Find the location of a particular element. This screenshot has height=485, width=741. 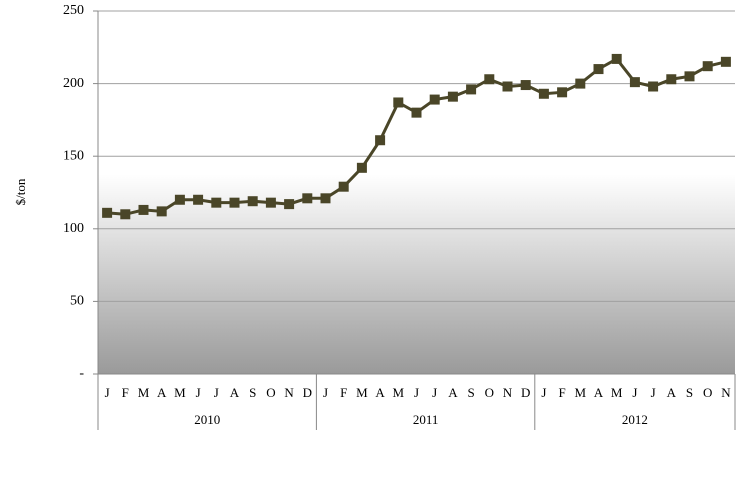

x-group-label: 2012 is located at coordinates (635, 419).